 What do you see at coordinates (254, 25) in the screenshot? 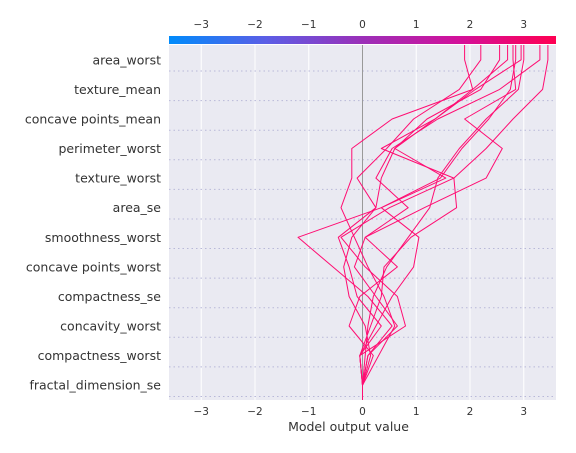
I see `x-tick-label-top: −2` at bounding box center [254, 25].